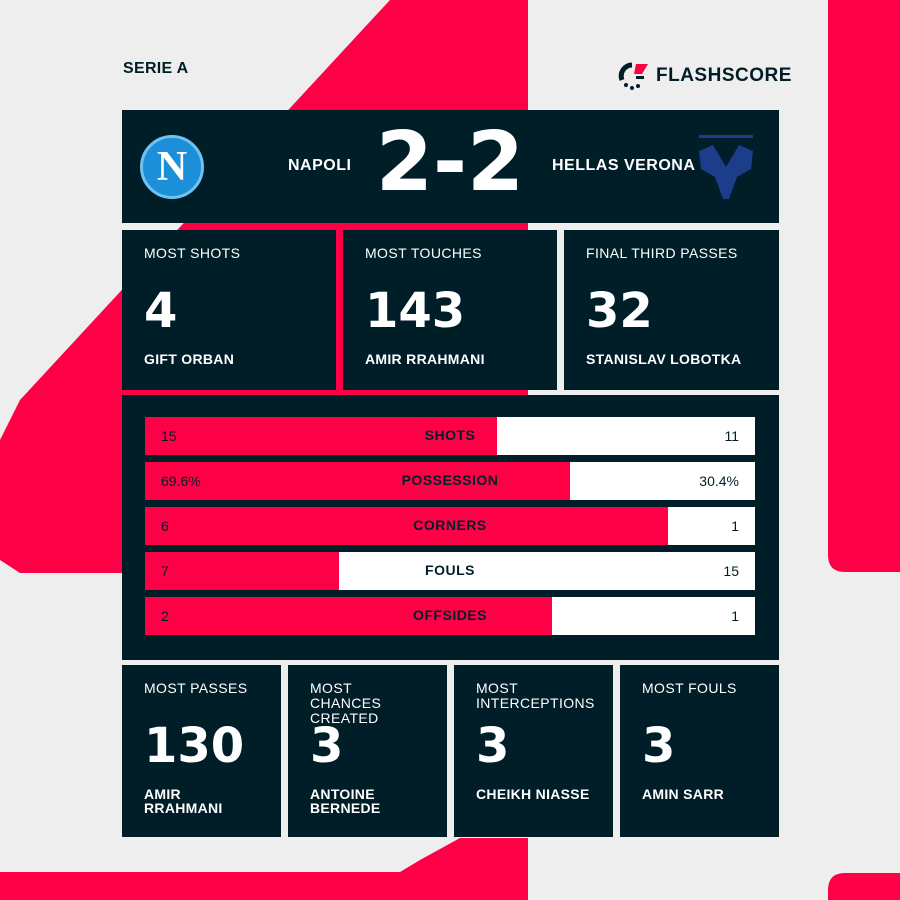 This screenshot has height=900, width=900. What do you see at coordinates (731, 571) in the screenshot?
I see `away-value: 15` at bounding box center [731, 571].